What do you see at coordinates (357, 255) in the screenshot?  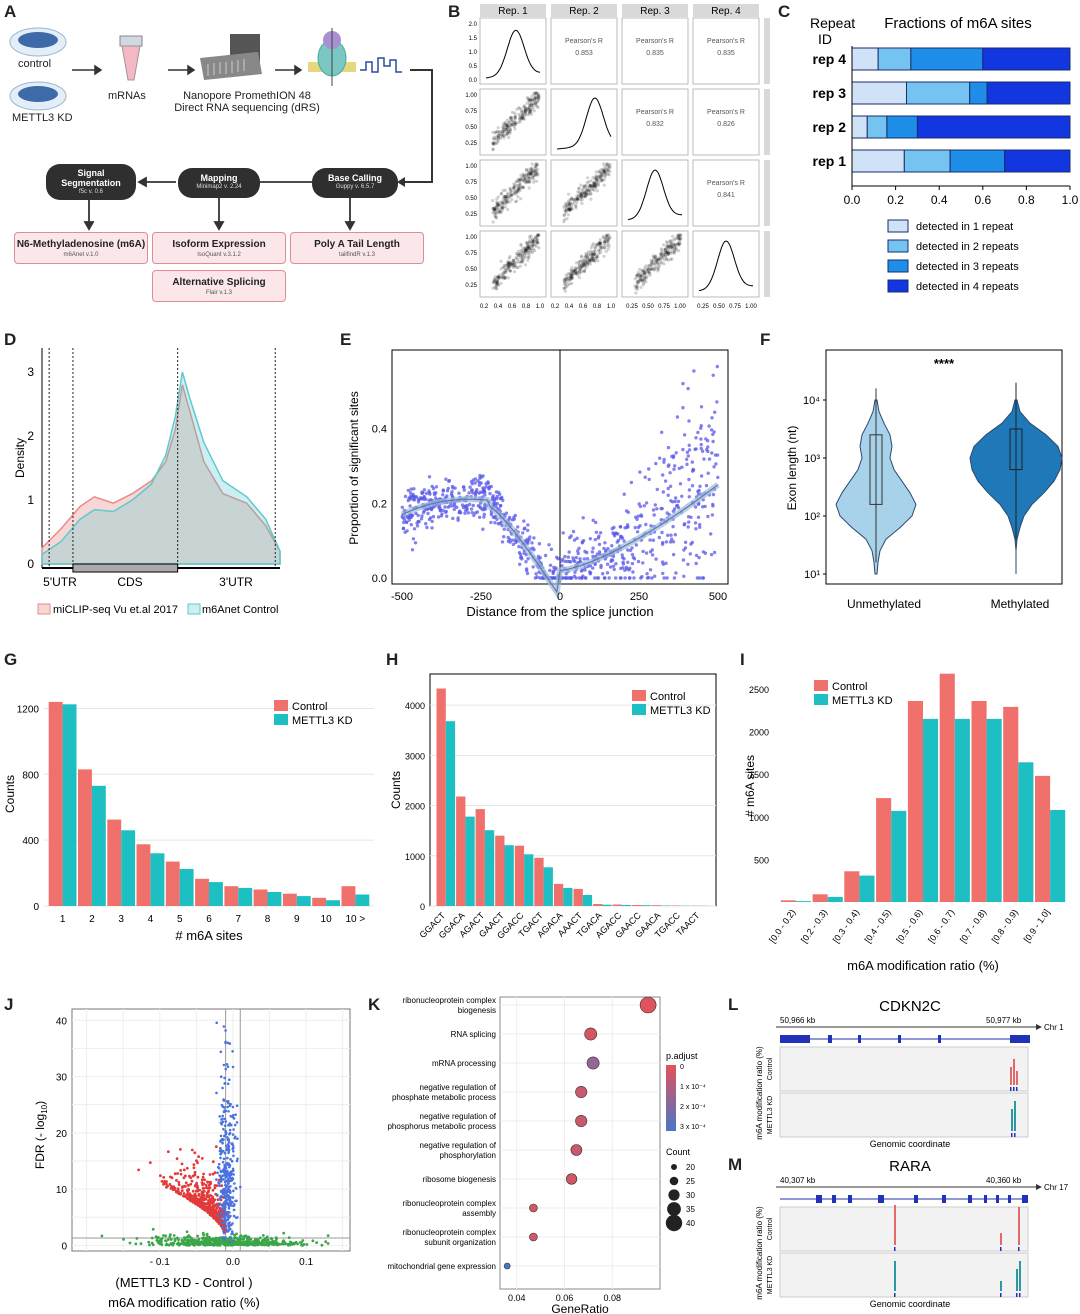 I see `output-polya-version: tailfindR v.1.3` at bounding box center [357, 255].